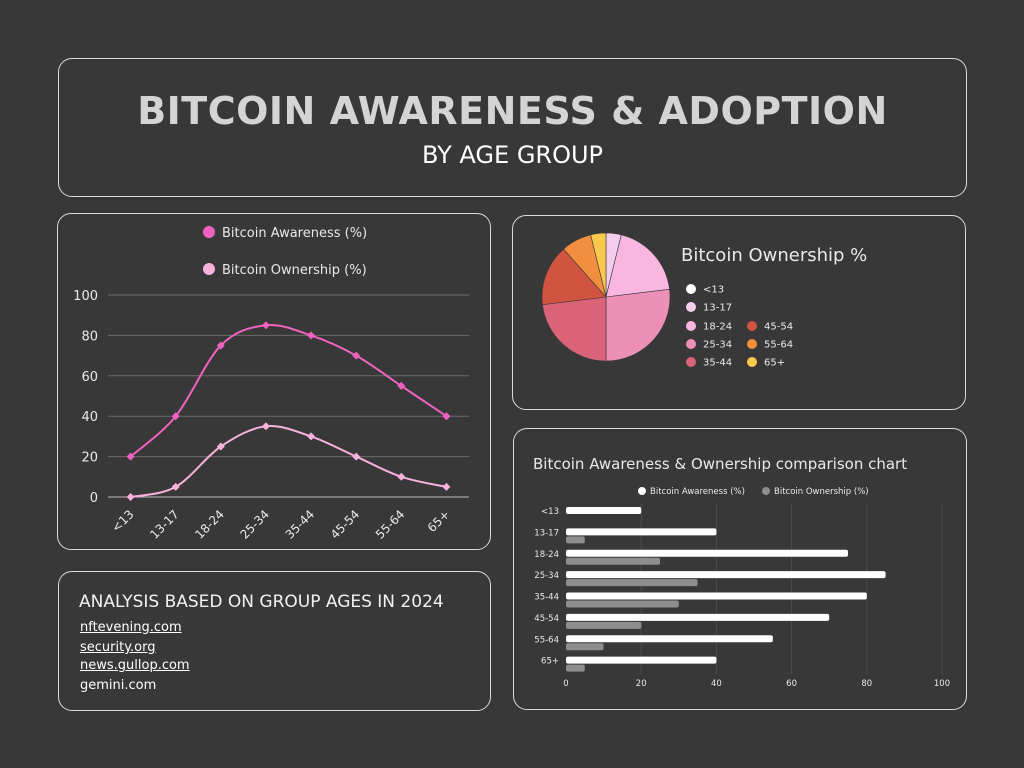 The image size is (1024, 768). What do you see at coordinates (550, 512) in the screenshot?
I see `y-tick-label: <13` at bounding box center [550, 512].